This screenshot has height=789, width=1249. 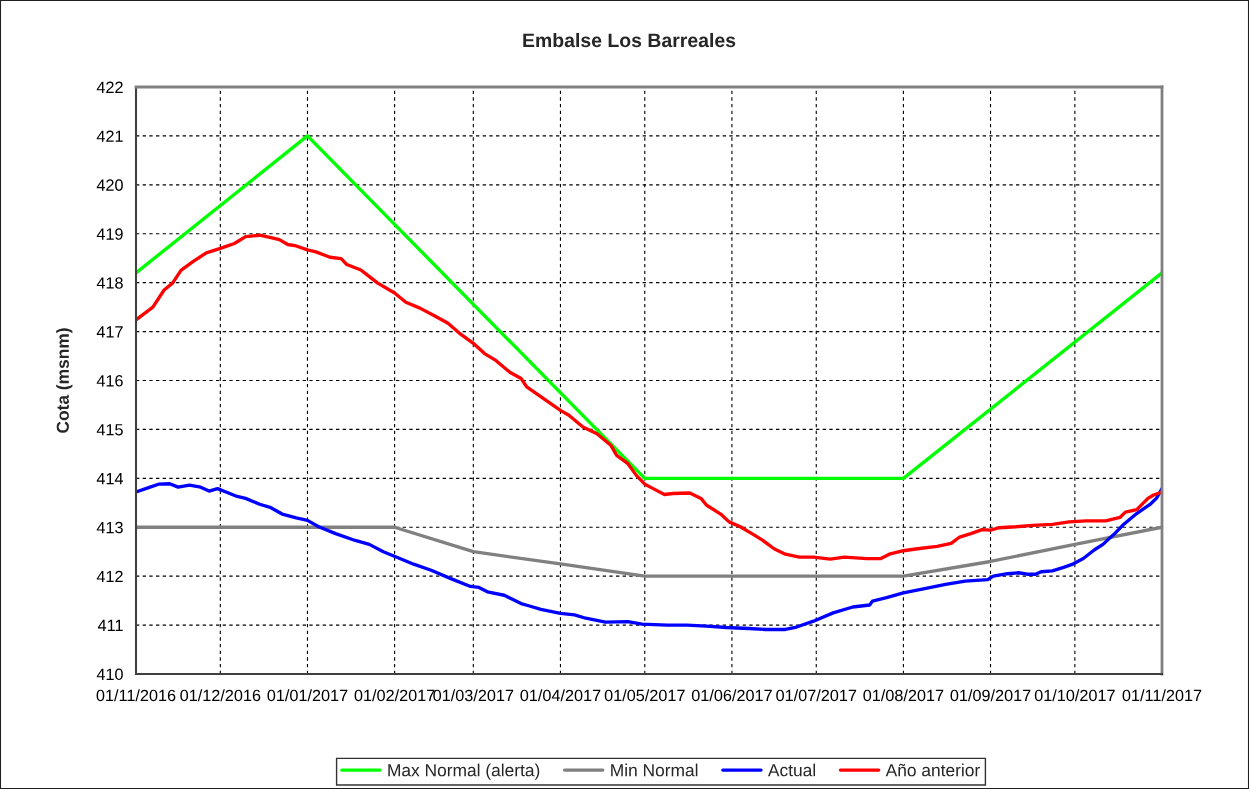 What do you see at coordinates (109, 527) in the screenshot?
I see `y-tick-label: 413` at bounding box center [109, 527].